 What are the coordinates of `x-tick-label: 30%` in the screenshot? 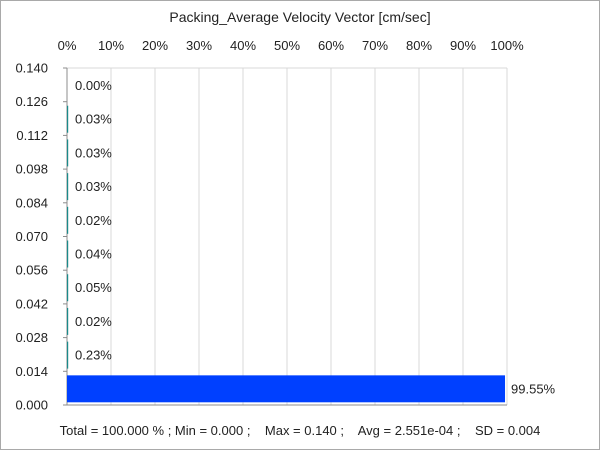 It's located at (199, 45).